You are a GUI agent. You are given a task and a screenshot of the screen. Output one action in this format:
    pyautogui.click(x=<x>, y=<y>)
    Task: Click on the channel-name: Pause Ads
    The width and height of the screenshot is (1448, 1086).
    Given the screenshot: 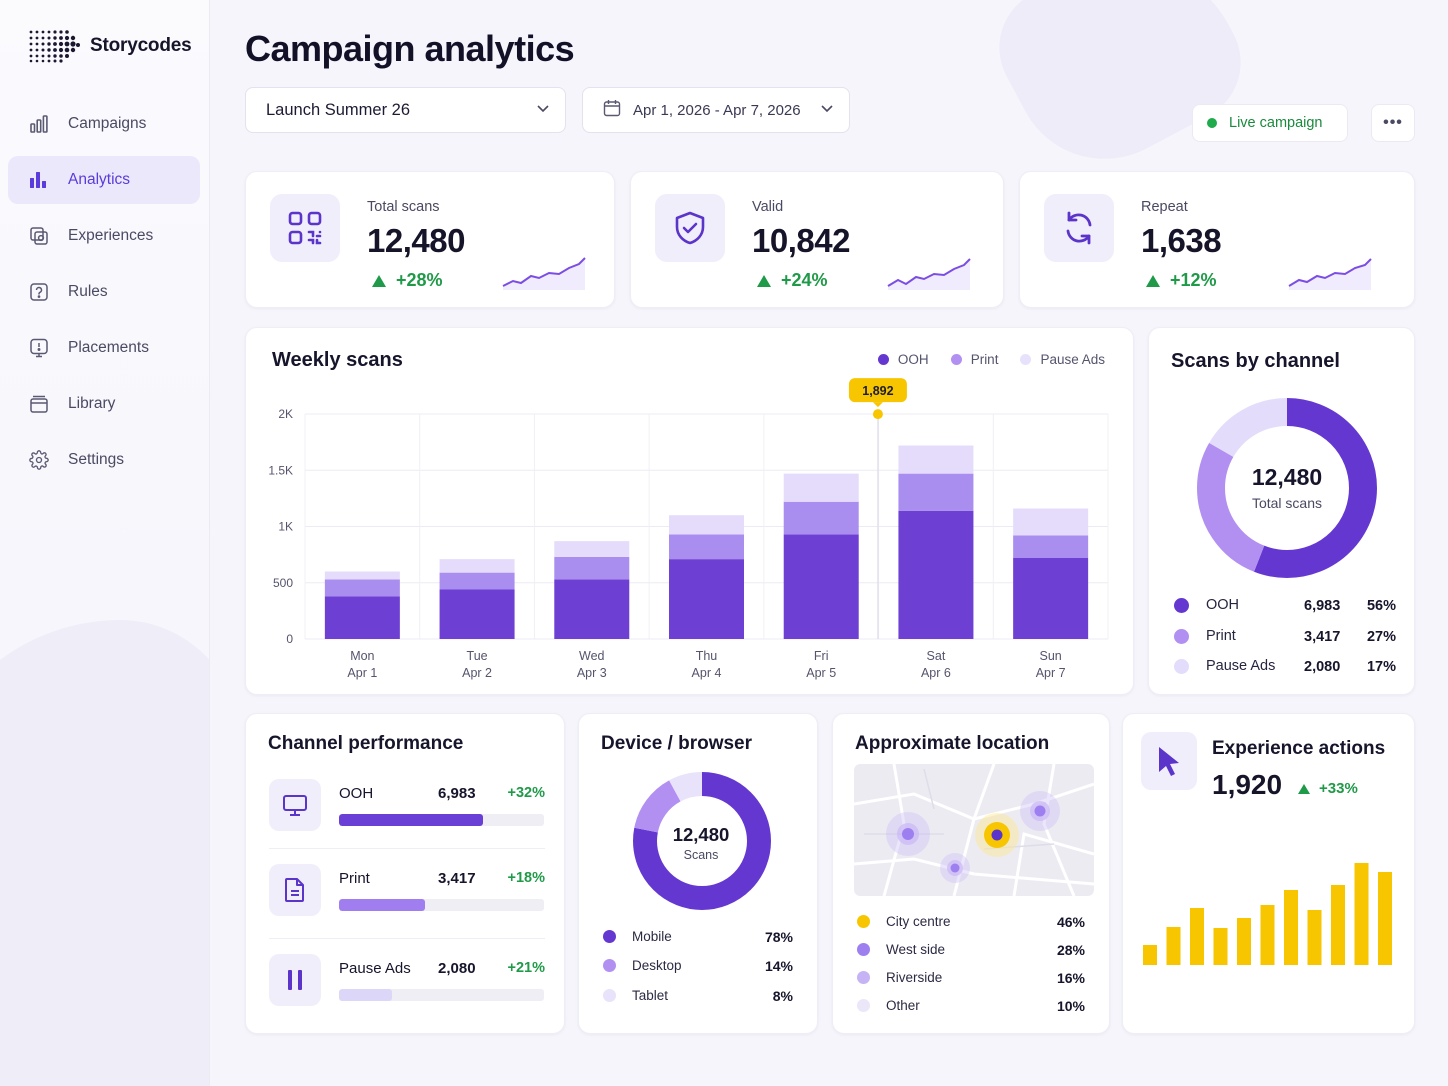 What is the action you would take?
    pyautogui.click(x=1241, y=666)
    